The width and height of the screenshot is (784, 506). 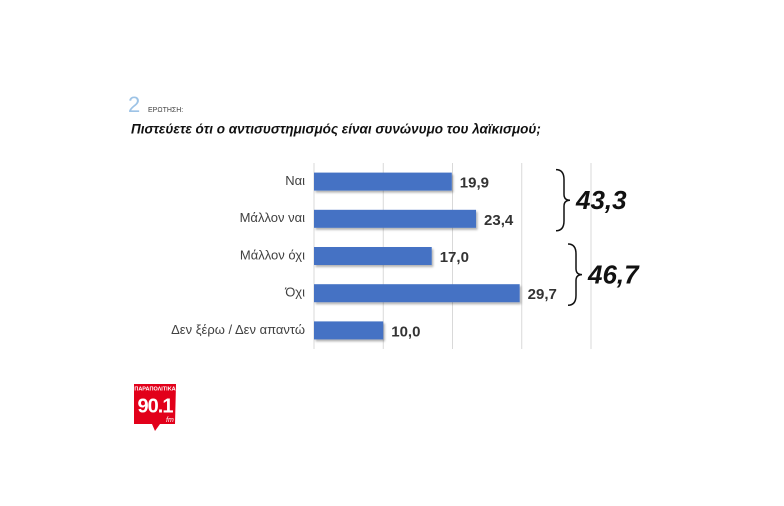 I want to click on value-label: 19,9, so click(x=474, y=183).